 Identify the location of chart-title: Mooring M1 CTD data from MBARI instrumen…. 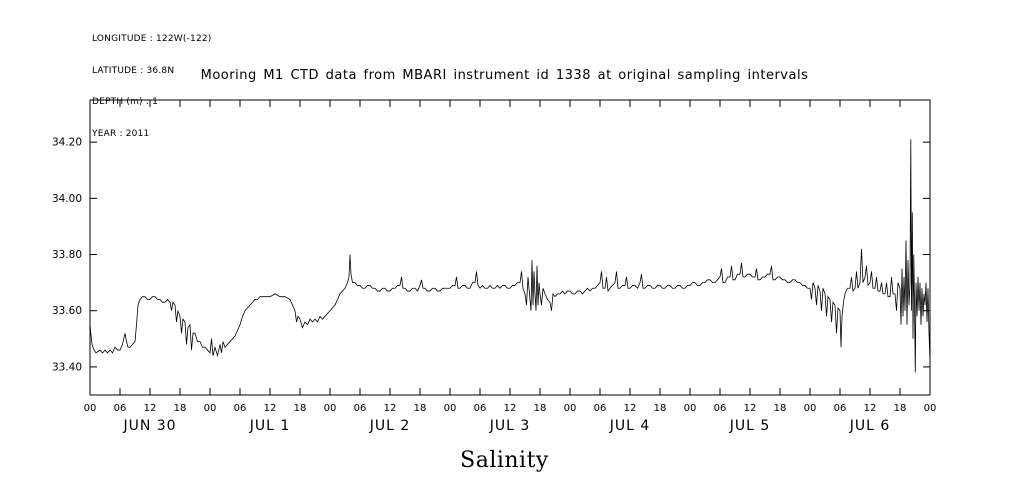
(504, 75).